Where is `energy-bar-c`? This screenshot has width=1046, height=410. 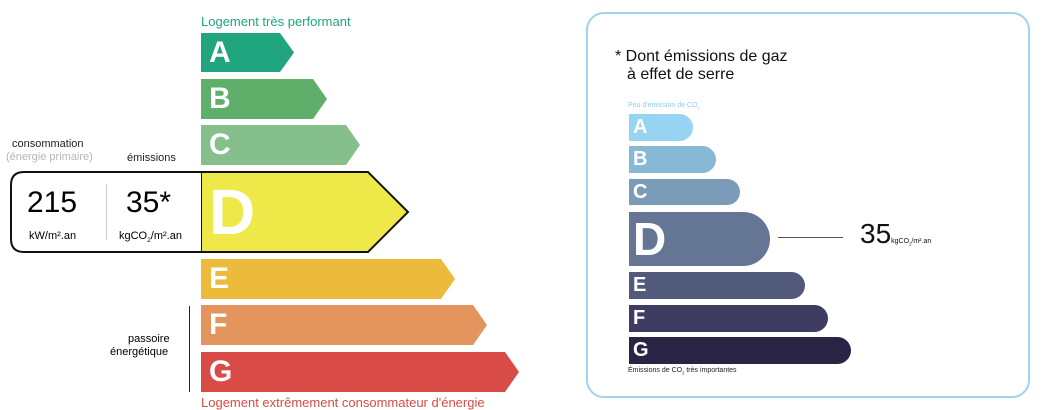
energy-bar-c is located at coordinates (280, 145).